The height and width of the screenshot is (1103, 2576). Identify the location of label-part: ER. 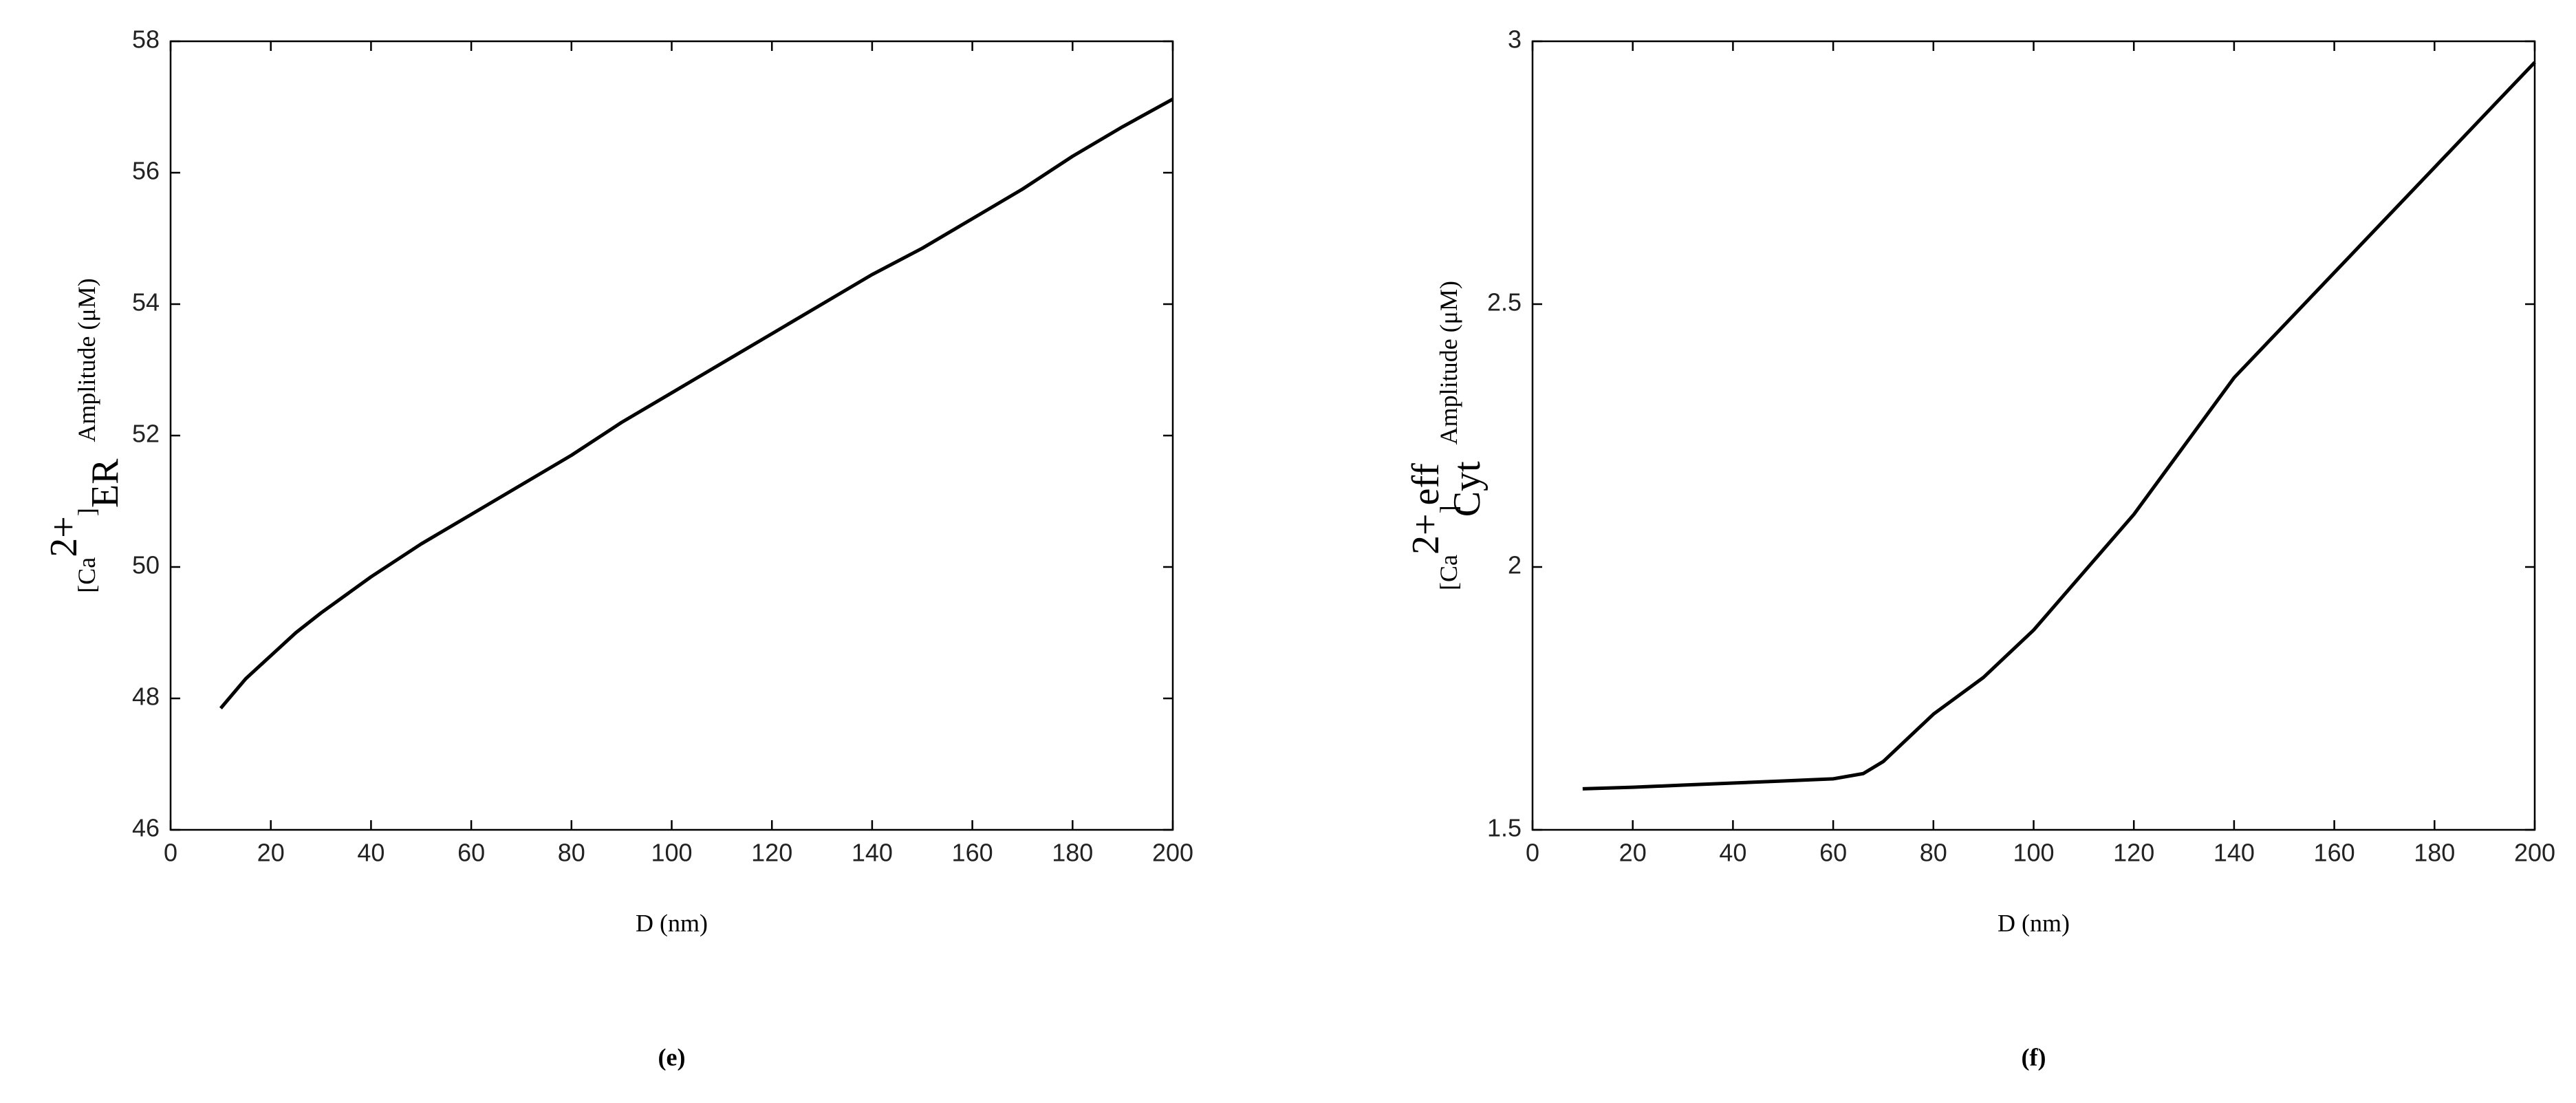
(105, 483).